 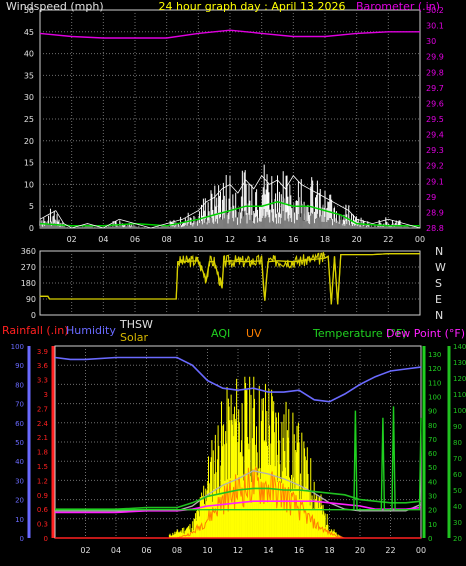 What do you see at coordinates (31, 228) in the screenshot?
I see `windspeed-tick-label: 0` at bounding box center [31, 228].